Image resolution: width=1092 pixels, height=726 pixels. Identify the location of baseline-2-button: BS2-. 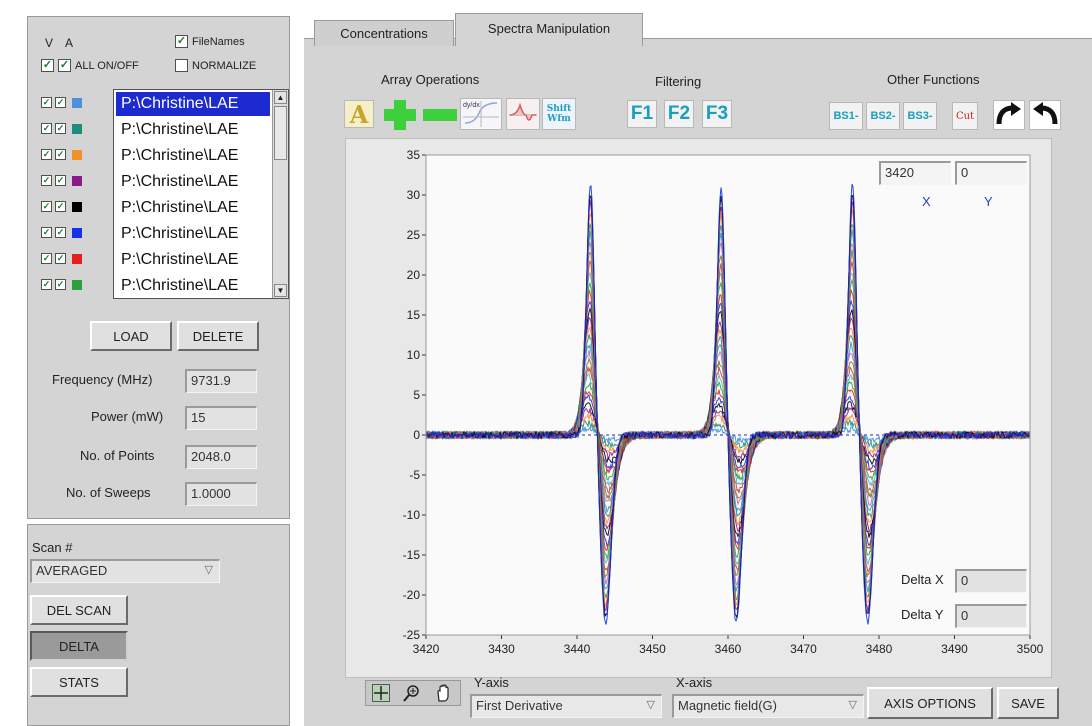
(883, 116).